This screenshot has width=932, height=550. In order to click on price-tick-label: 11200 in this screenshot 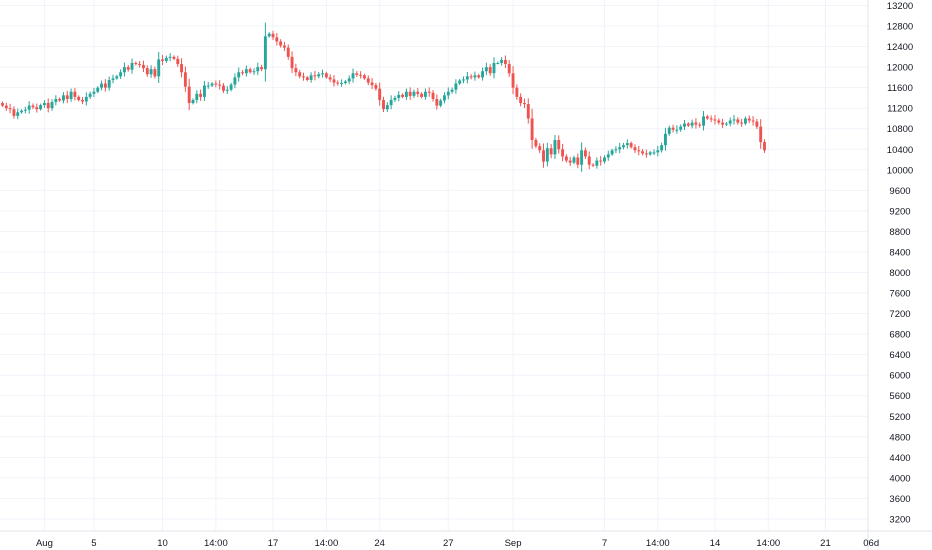, I will do `click(900, 109)`.